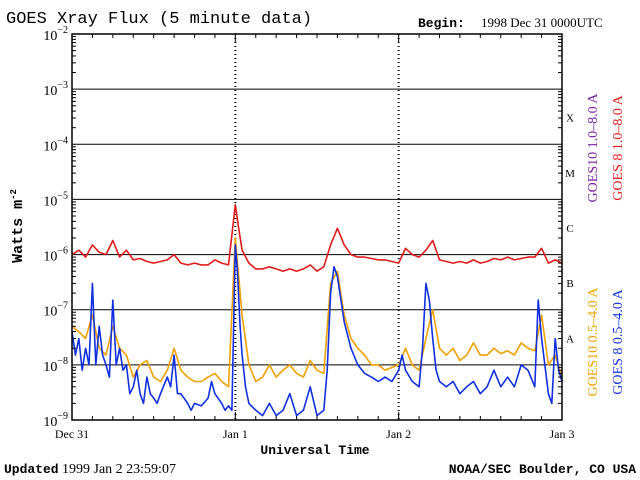 Image resolution: width=640 pixels, height=480 pixels. I want to click on y-axis-label: Watts m, so click(18, 231).